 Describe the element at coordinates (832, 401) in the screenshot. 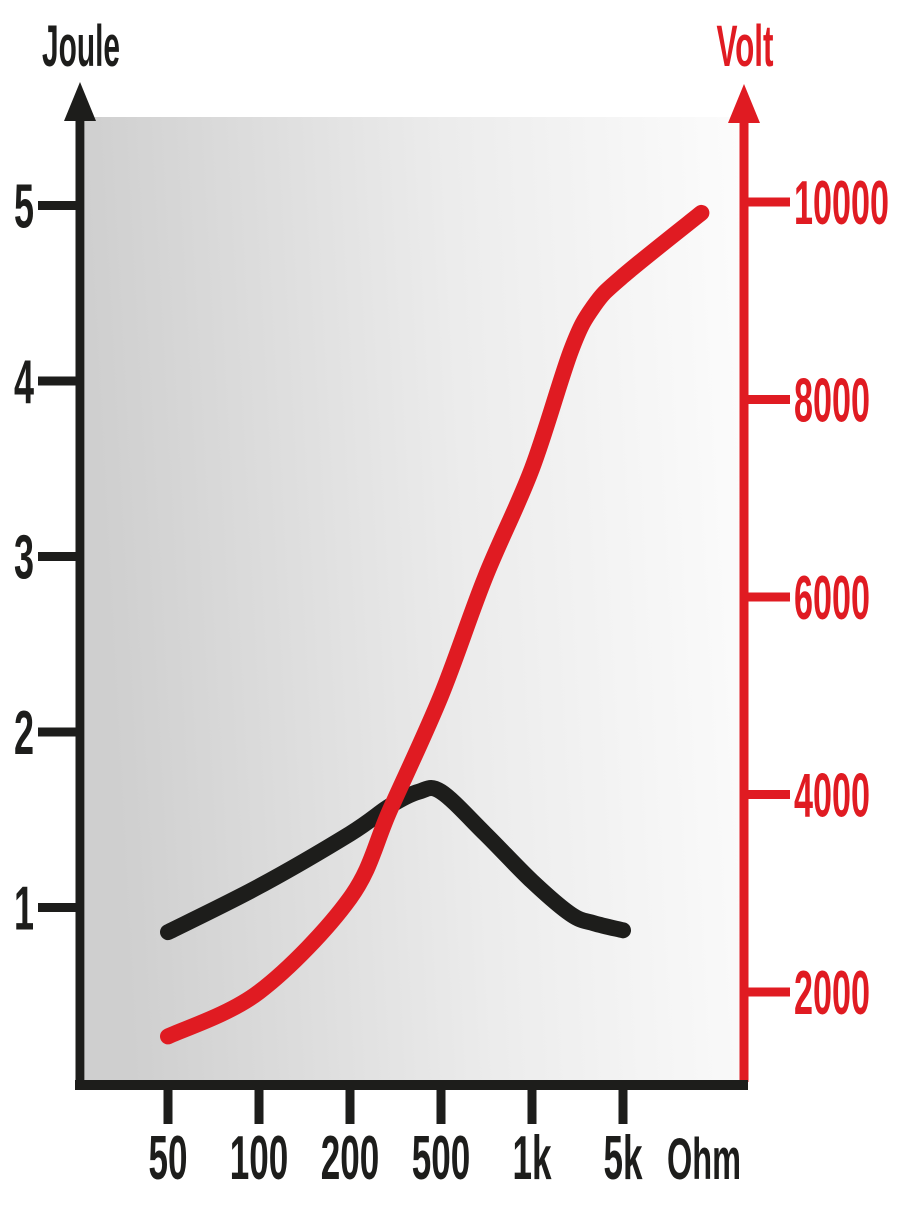

I see `right-tick-label: 8000` at that location.